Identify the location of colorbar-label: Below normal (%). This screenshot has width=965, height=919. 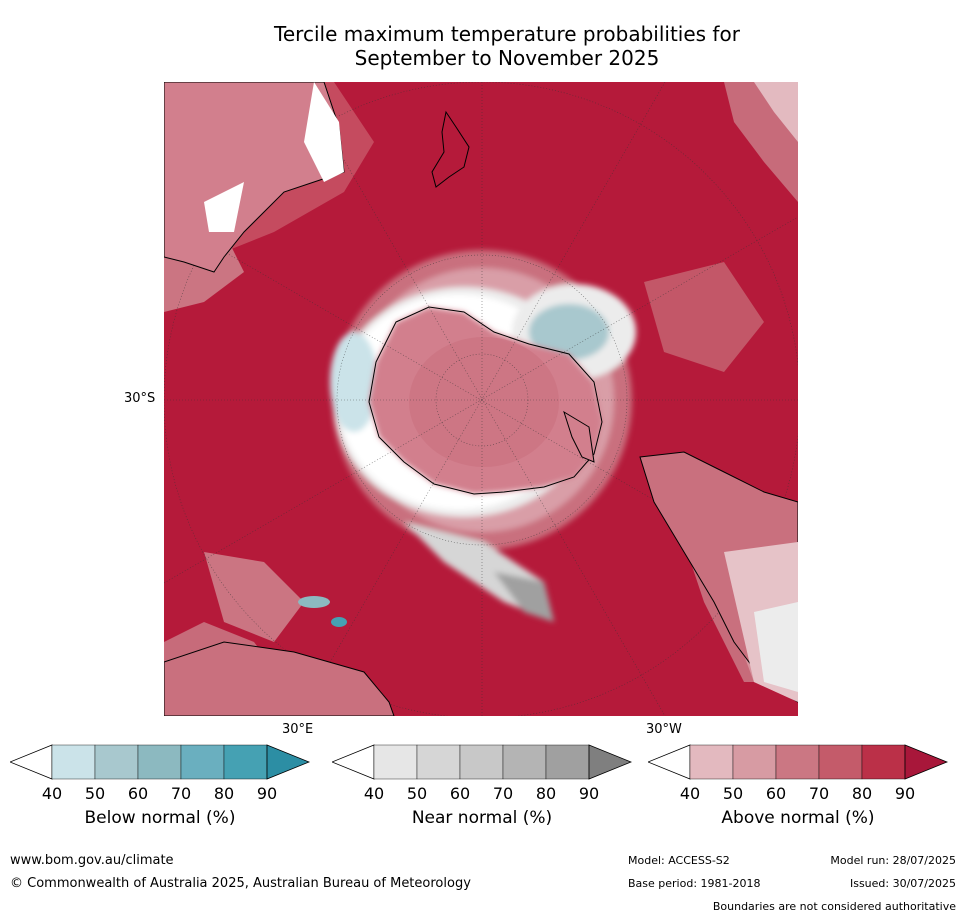
(160, 818).